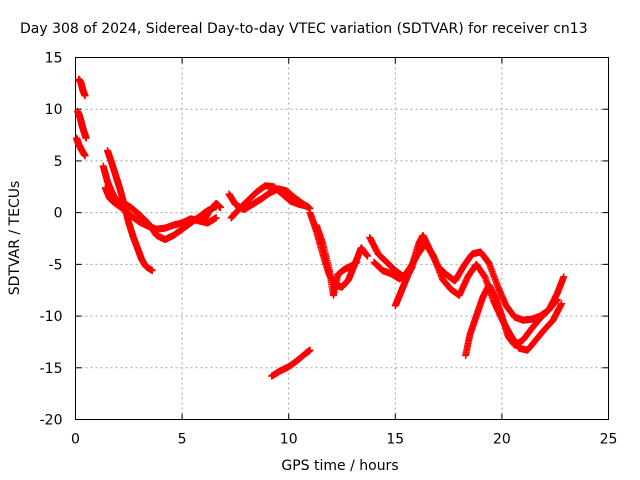 This screenshot has width=640, height=480. Describe the element at coordinates (609, 440) in the screenshot. I see `x-tick-label: 25` at that location.